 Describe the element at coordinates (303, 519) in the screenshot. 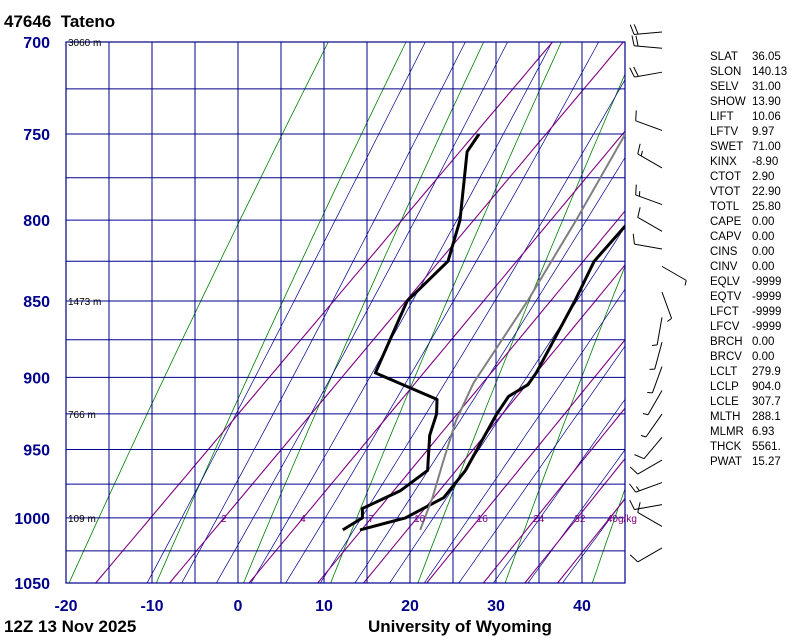

I see `mixing-ratio-label: 4` at that location.